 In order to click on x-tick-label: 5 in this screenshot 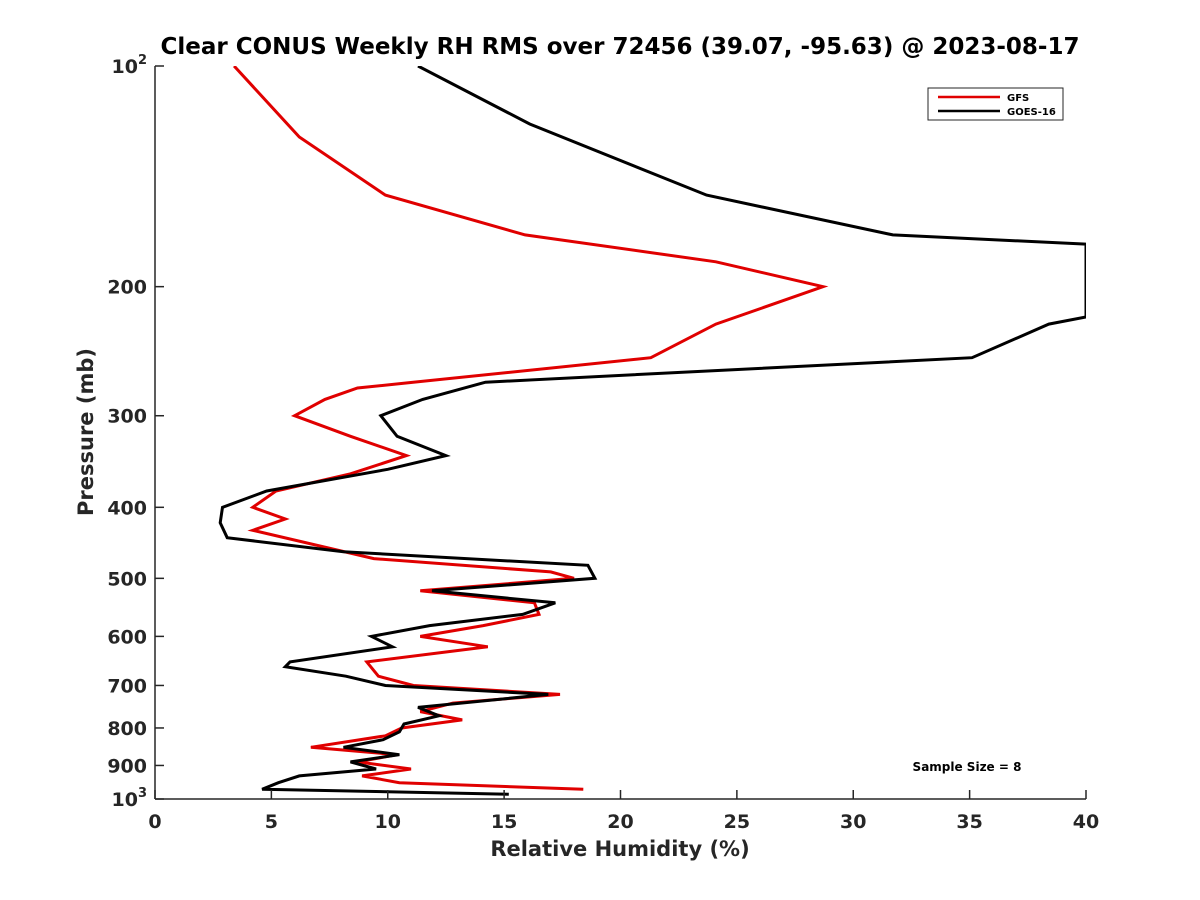, I will do `click(271, 822)`.